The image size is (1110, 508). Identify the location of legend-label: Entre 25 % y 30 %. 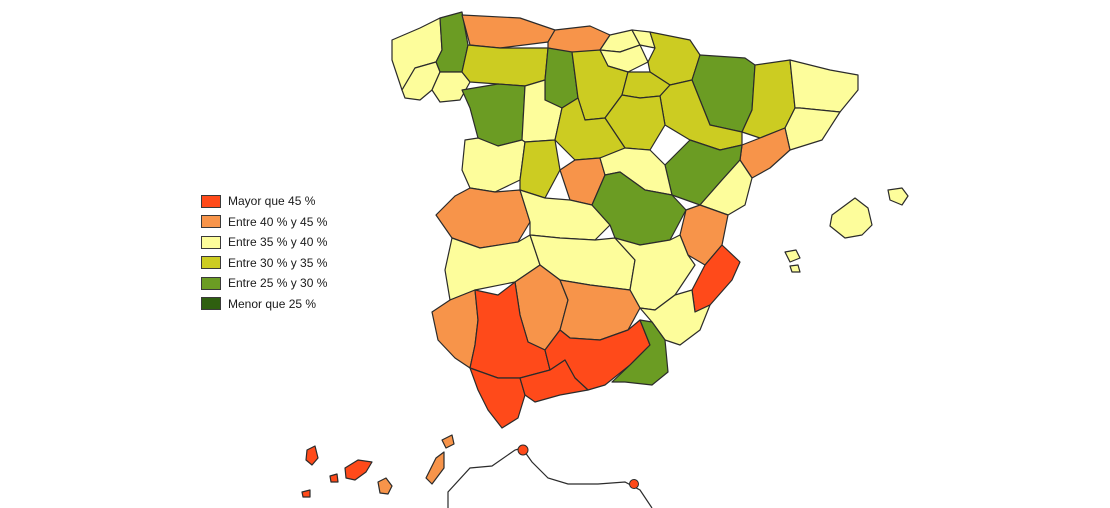
(278, 283).